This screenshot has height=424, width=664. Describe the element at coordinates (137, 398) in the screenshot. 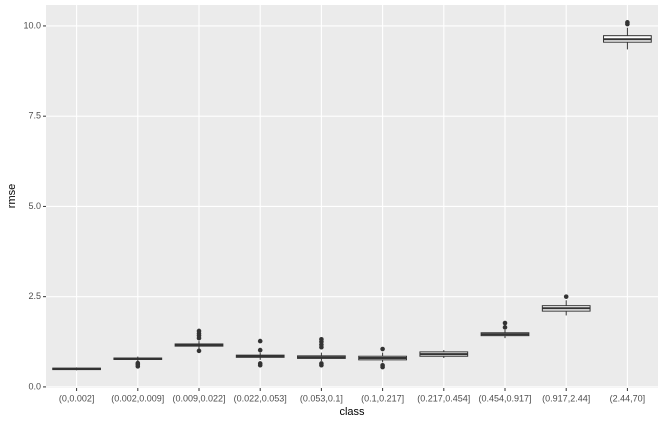

I see `x-tick-label: (0.002,0.009]` at that location.